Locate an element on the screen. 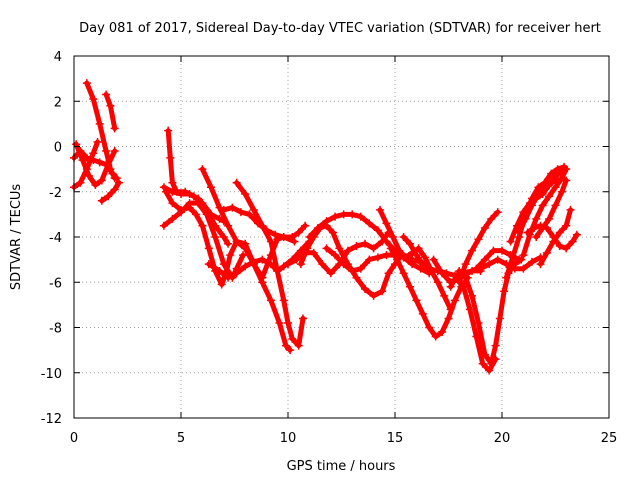  data-series-arc13 is located at coordinates (269, 264).